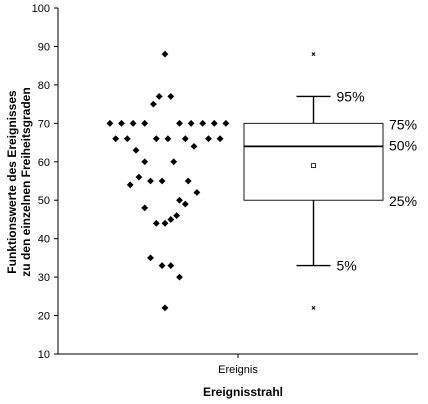  Describe the element at coordinates (44, 86) in the screenshot. I see `y-tick-label: 80` at that location.